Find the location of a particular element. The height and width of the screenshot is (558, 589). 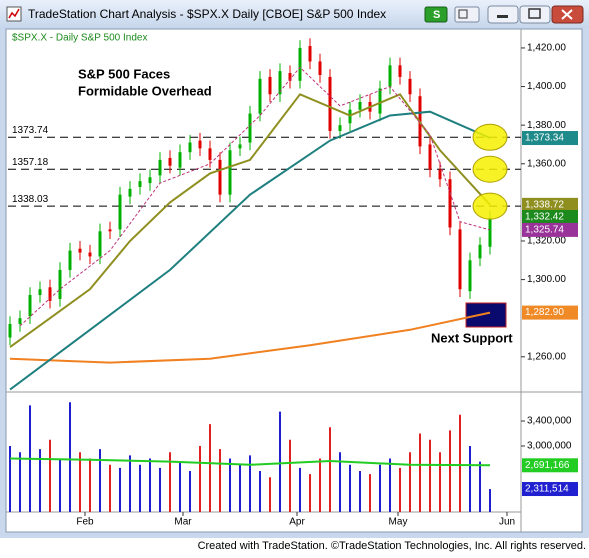

level-label: 1357.18 is located at coordinates (30, 162).